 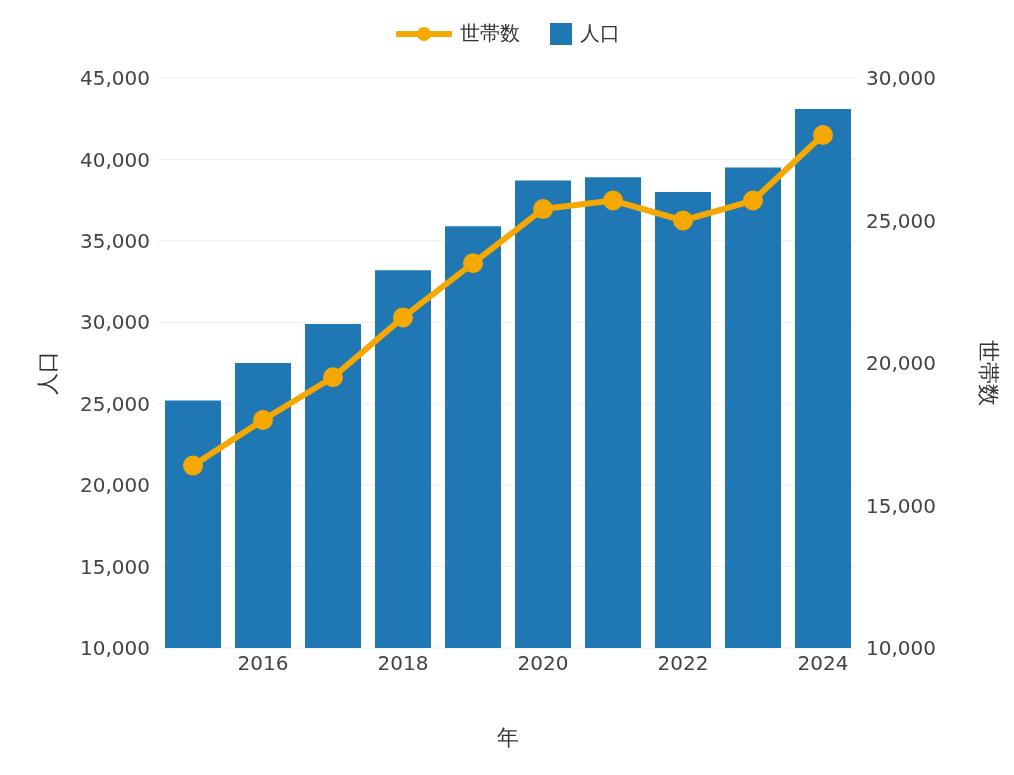 I want to click on x-axis-title: 年, so click(x=508, y=738).